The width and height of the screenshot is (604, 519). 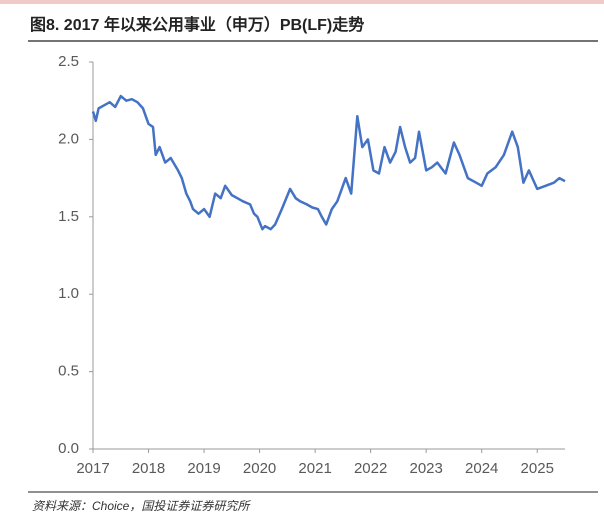 What do you see at coordinates (537, 468) in the screenshot?
I see `x-tick-label: 2025` at bounding box center [537, 468].